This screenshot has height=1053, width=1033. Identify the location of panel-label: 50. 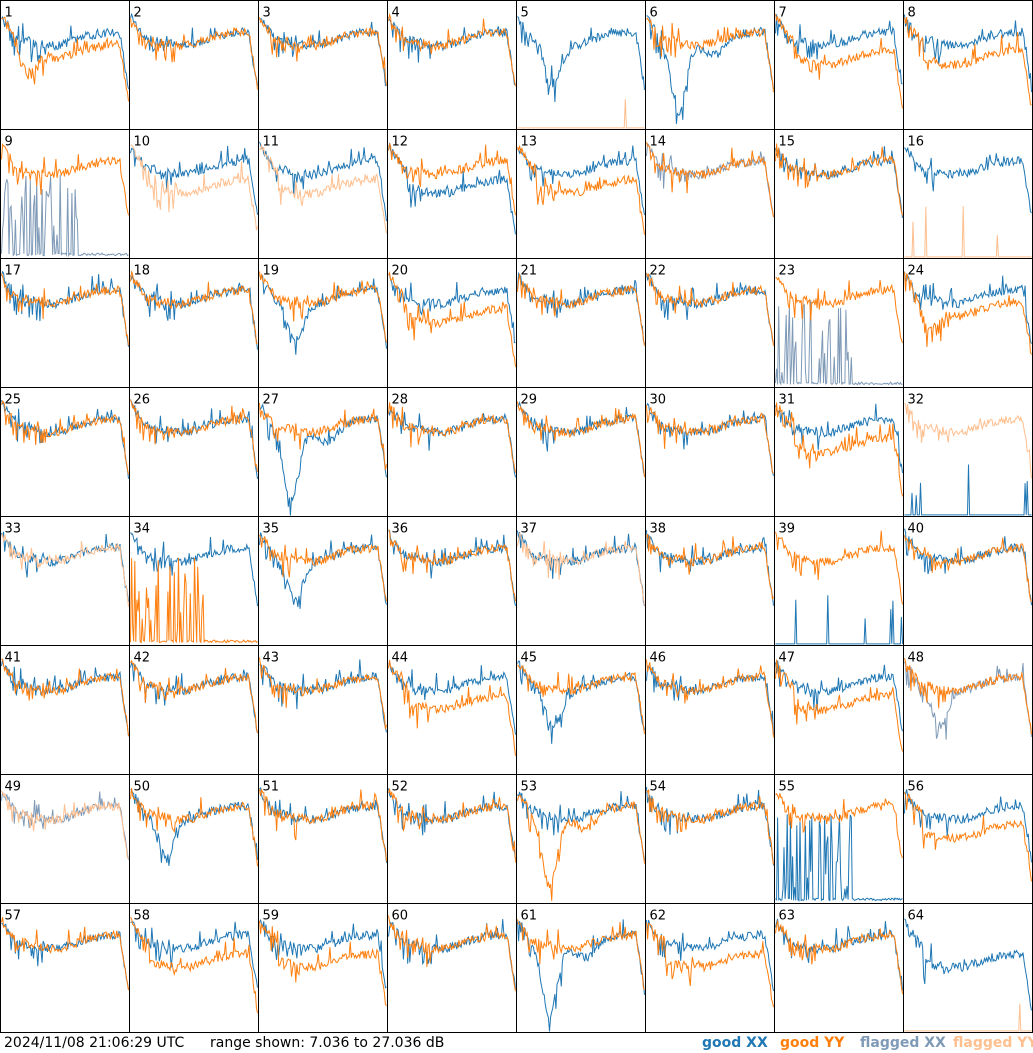
(142, 787).